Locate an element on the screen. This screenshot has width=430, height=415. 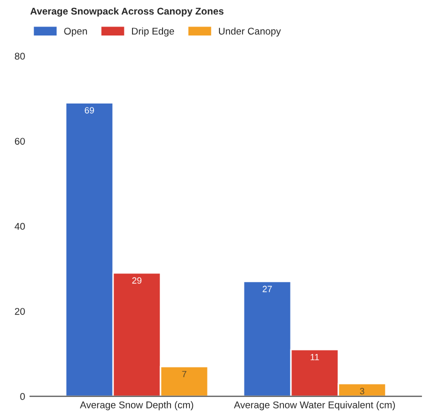
y-tick-label: 80 is located at coordinates (19, 56).